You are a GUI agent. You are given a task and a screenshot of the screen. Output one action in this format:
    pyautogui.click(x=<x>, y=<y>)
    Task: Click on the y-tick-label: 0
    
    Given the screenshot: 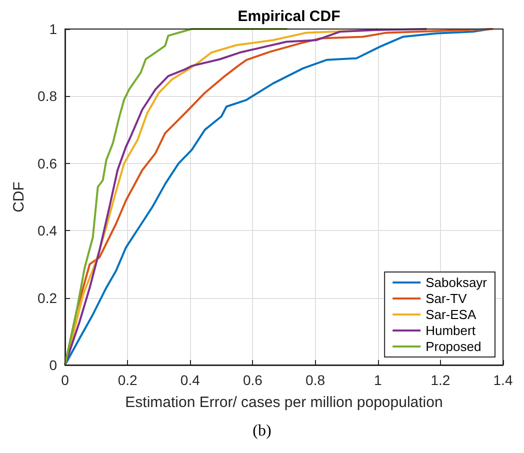 What is the action you would take?
    pyautogui.click(x=53, y=365)
    